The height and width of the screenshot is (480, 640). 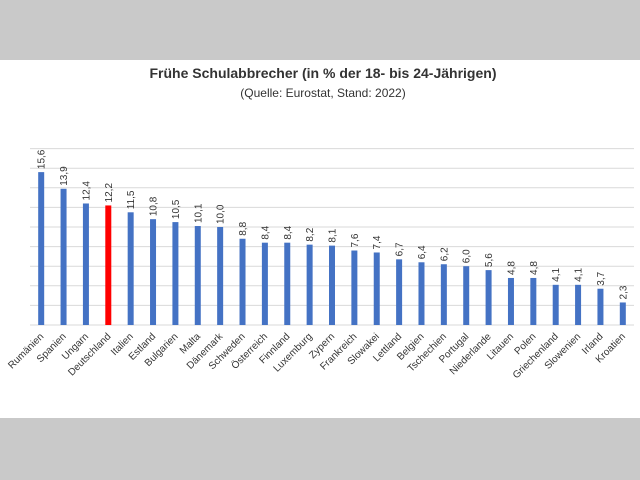 What do you see at coordinates (86, 191) in the screenshot?
I see `value-label: 12,4` at bounding box center [86, 191].